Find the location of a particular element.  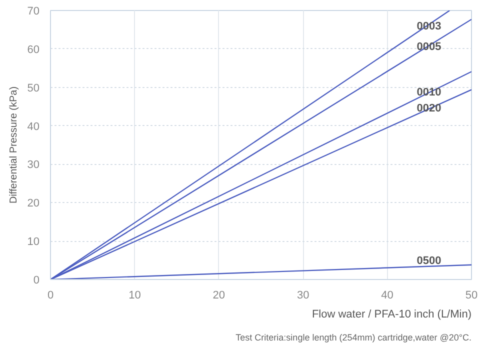

y-tick-label: 70 is located at coordinates (33, 12).